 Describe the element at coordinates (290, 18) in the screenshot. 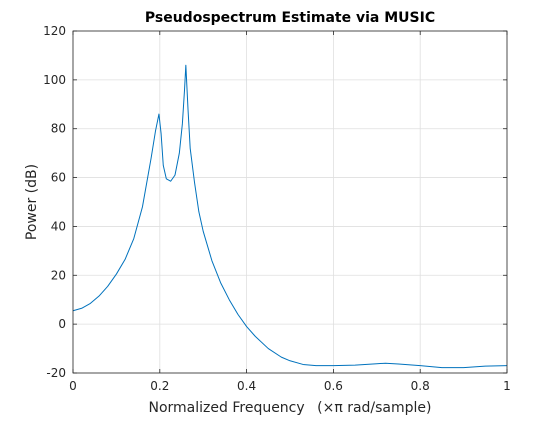

I see `chart-title: Pseudospectrum Estimate via MUSIC` at that location.